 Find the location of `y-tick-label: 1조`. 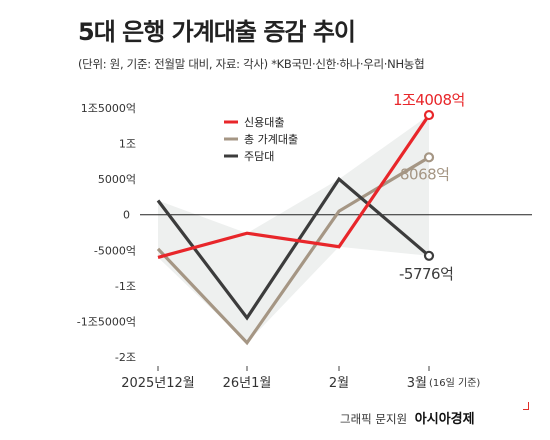

y-tick-label: 1조 is located at coordinates (127, 144).